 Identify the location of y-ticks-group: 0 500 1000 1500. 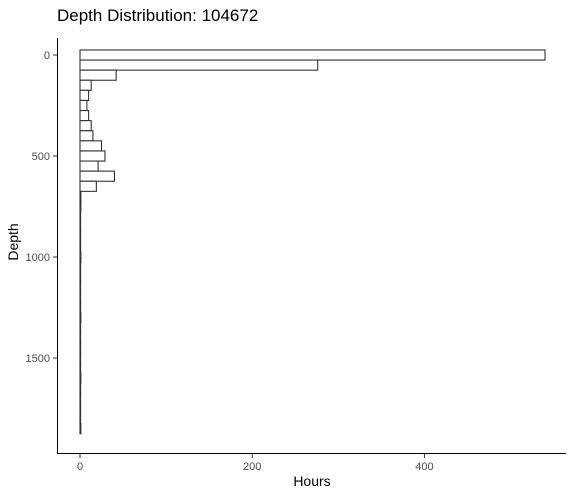
(41, 207).